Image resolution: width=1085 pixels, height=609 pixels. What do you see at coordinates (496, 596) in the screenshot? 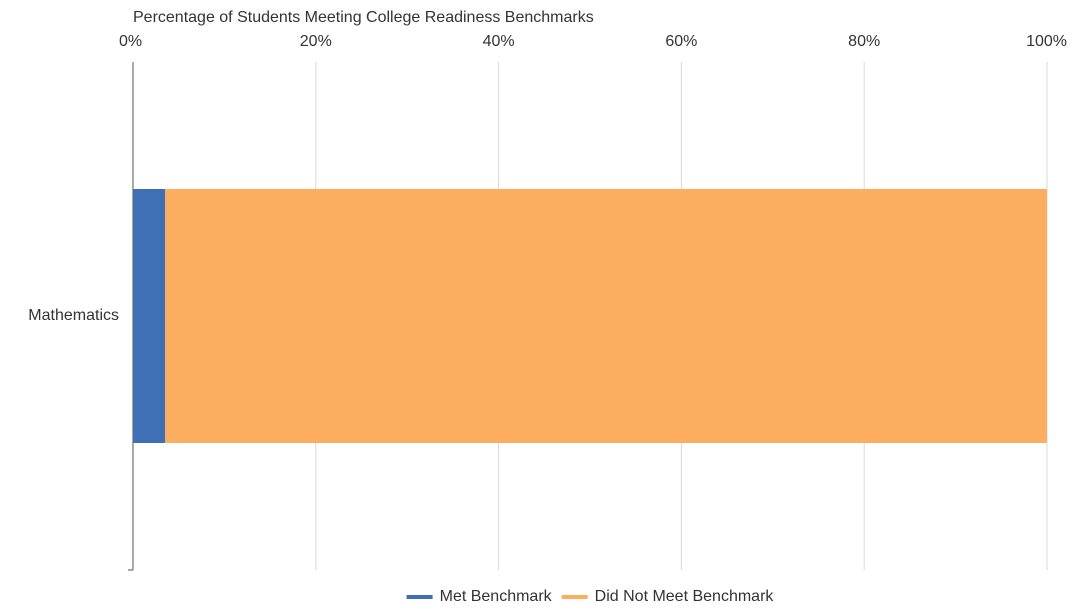
I see `legend-label: Met Benchmark` at bounding box center [496, 596].